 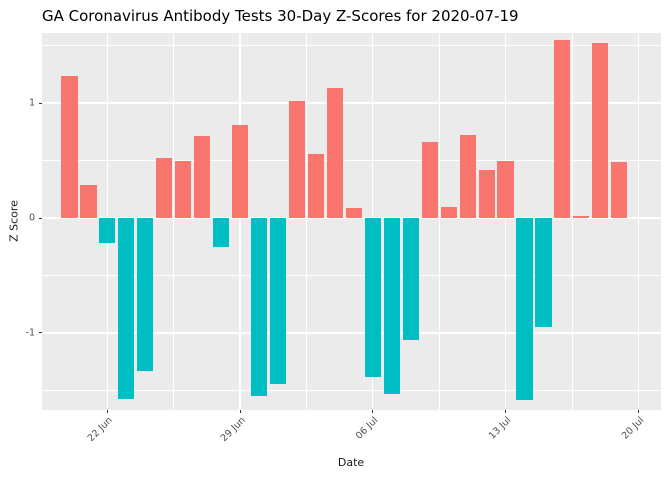 I want to click on x-tick-label: 22 Jun, so click(x=101, y=429).